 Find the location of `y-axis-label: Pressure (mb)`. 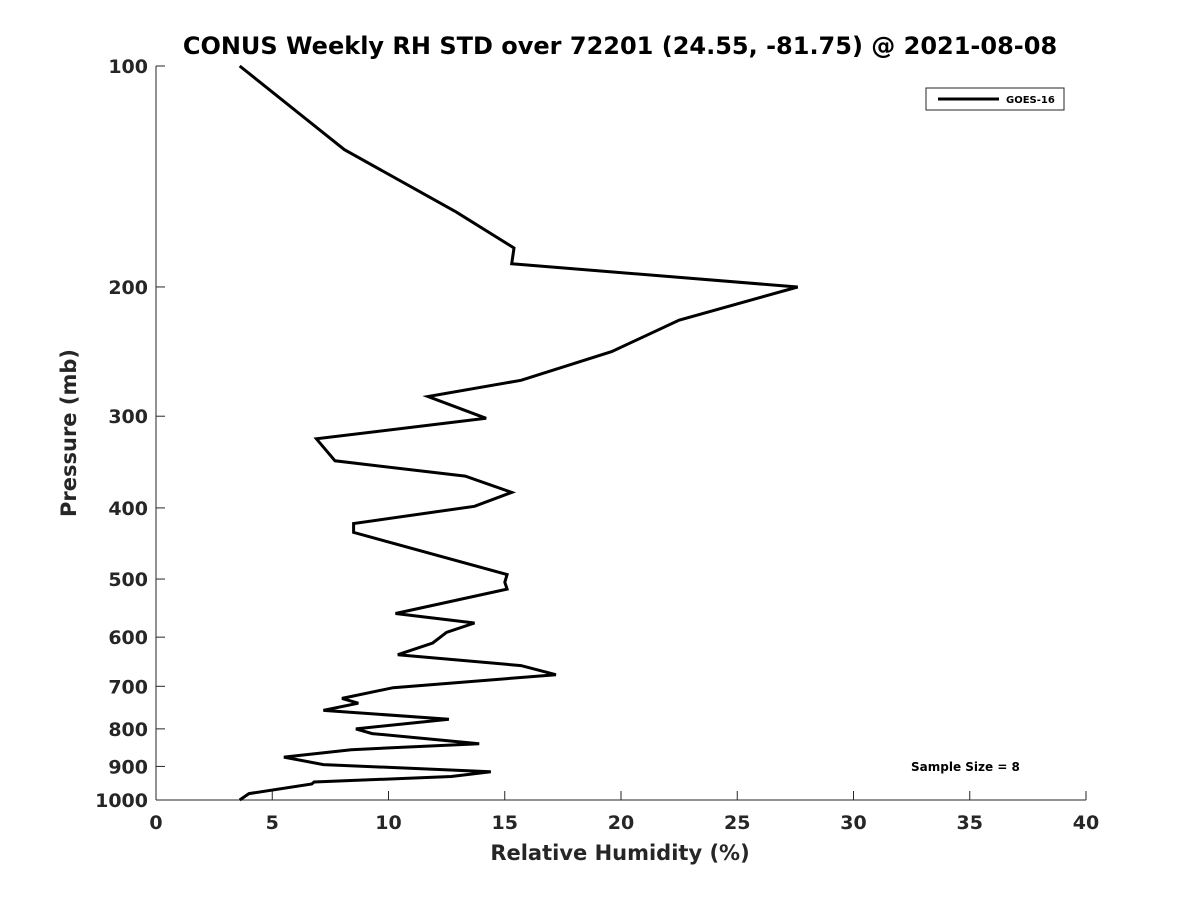

y-axis-label: Pressure (mb) is located at coordinates (69, 433).